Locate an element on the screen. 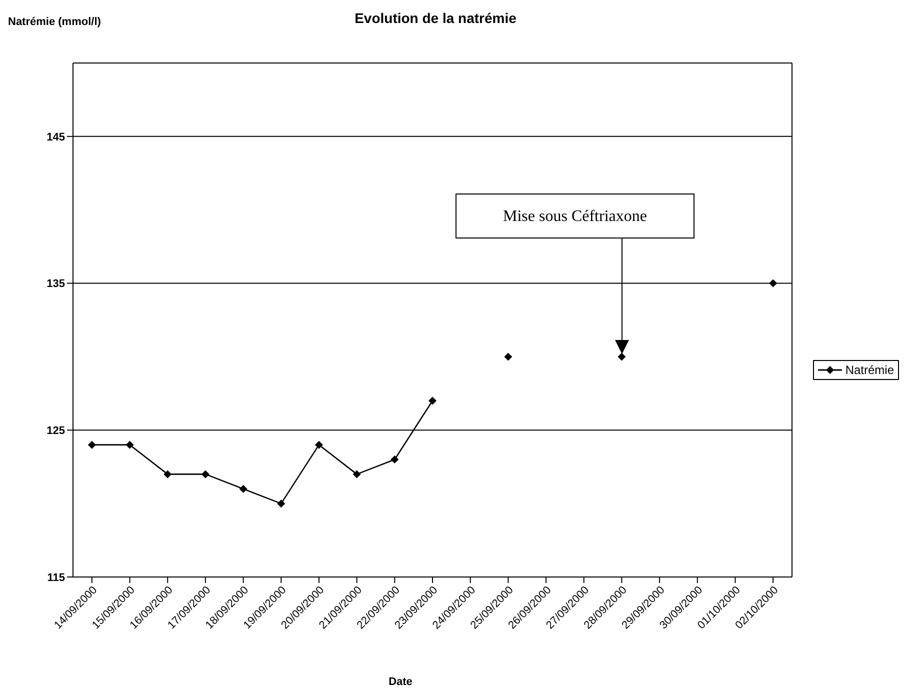 This screenshot has height=689, width=911. legend-label: Natrémie is located at coordinates (869, 369).